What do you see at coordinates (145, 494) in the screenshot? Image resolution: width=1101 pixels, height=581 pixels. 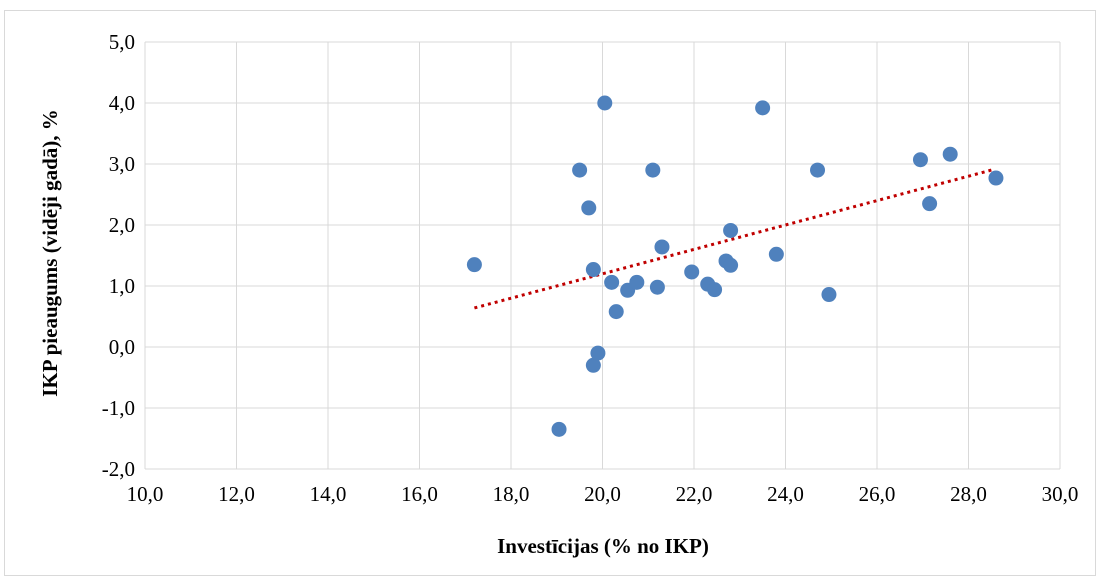 I see `x-tick-label: 10,0` at bounding box center [145, 494].